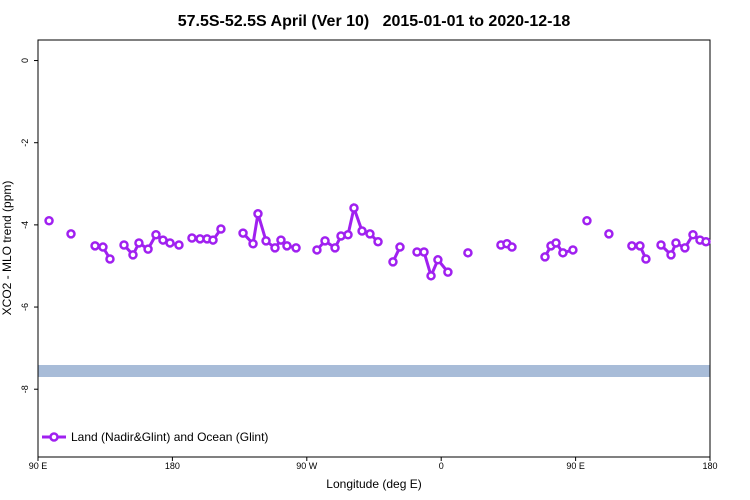 The image size is (750, 500). I want to click on y-tick-label: 0, so click(25, 60).